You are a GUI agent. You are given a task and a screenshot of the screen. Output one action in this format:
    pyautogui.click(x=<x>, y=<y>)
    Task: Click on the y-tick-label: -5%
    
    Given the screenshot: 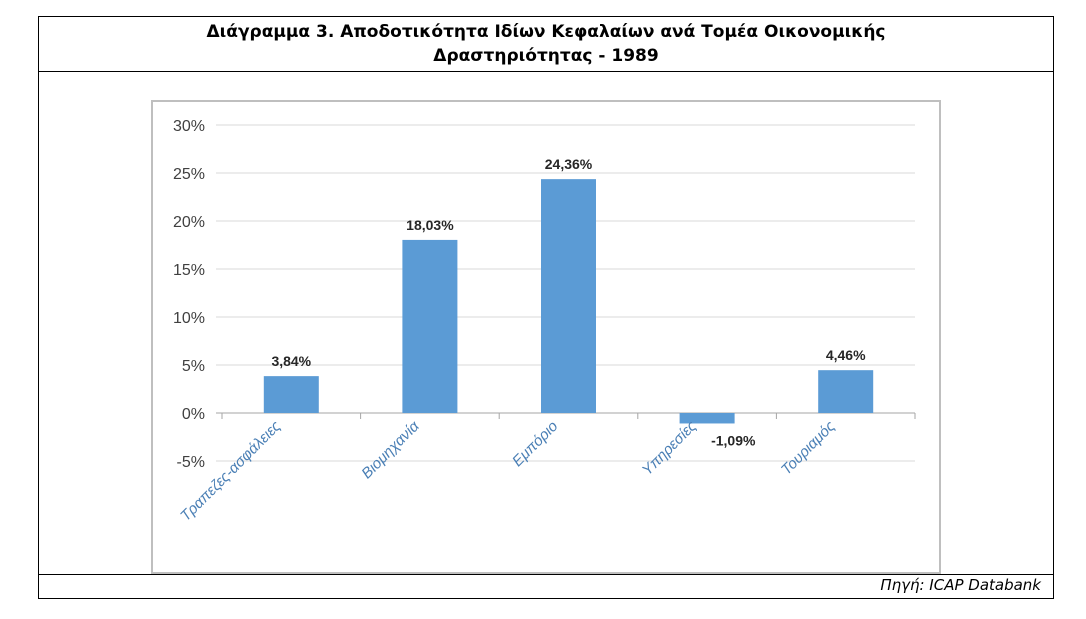 What is the action you would take?
    pyautogui.click(x=191, y=462)
    